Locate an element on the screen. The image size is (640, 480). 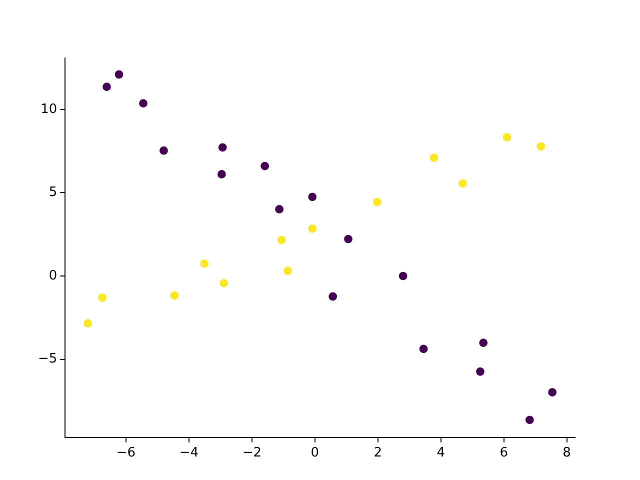
y-tick-label: −5 is located at coordinates (48, 359).